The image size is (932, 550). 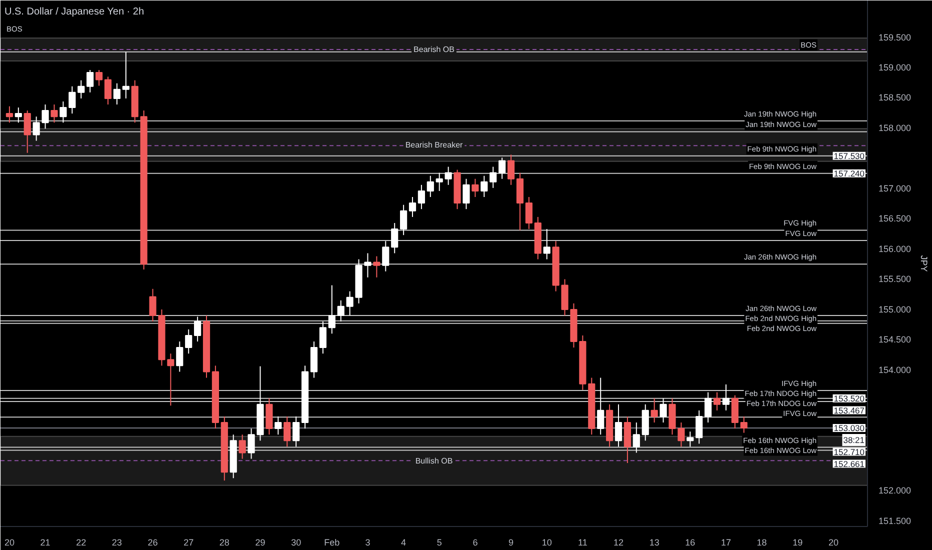 I want to click on x-tick-label: 13, so click(x=654, y=543).